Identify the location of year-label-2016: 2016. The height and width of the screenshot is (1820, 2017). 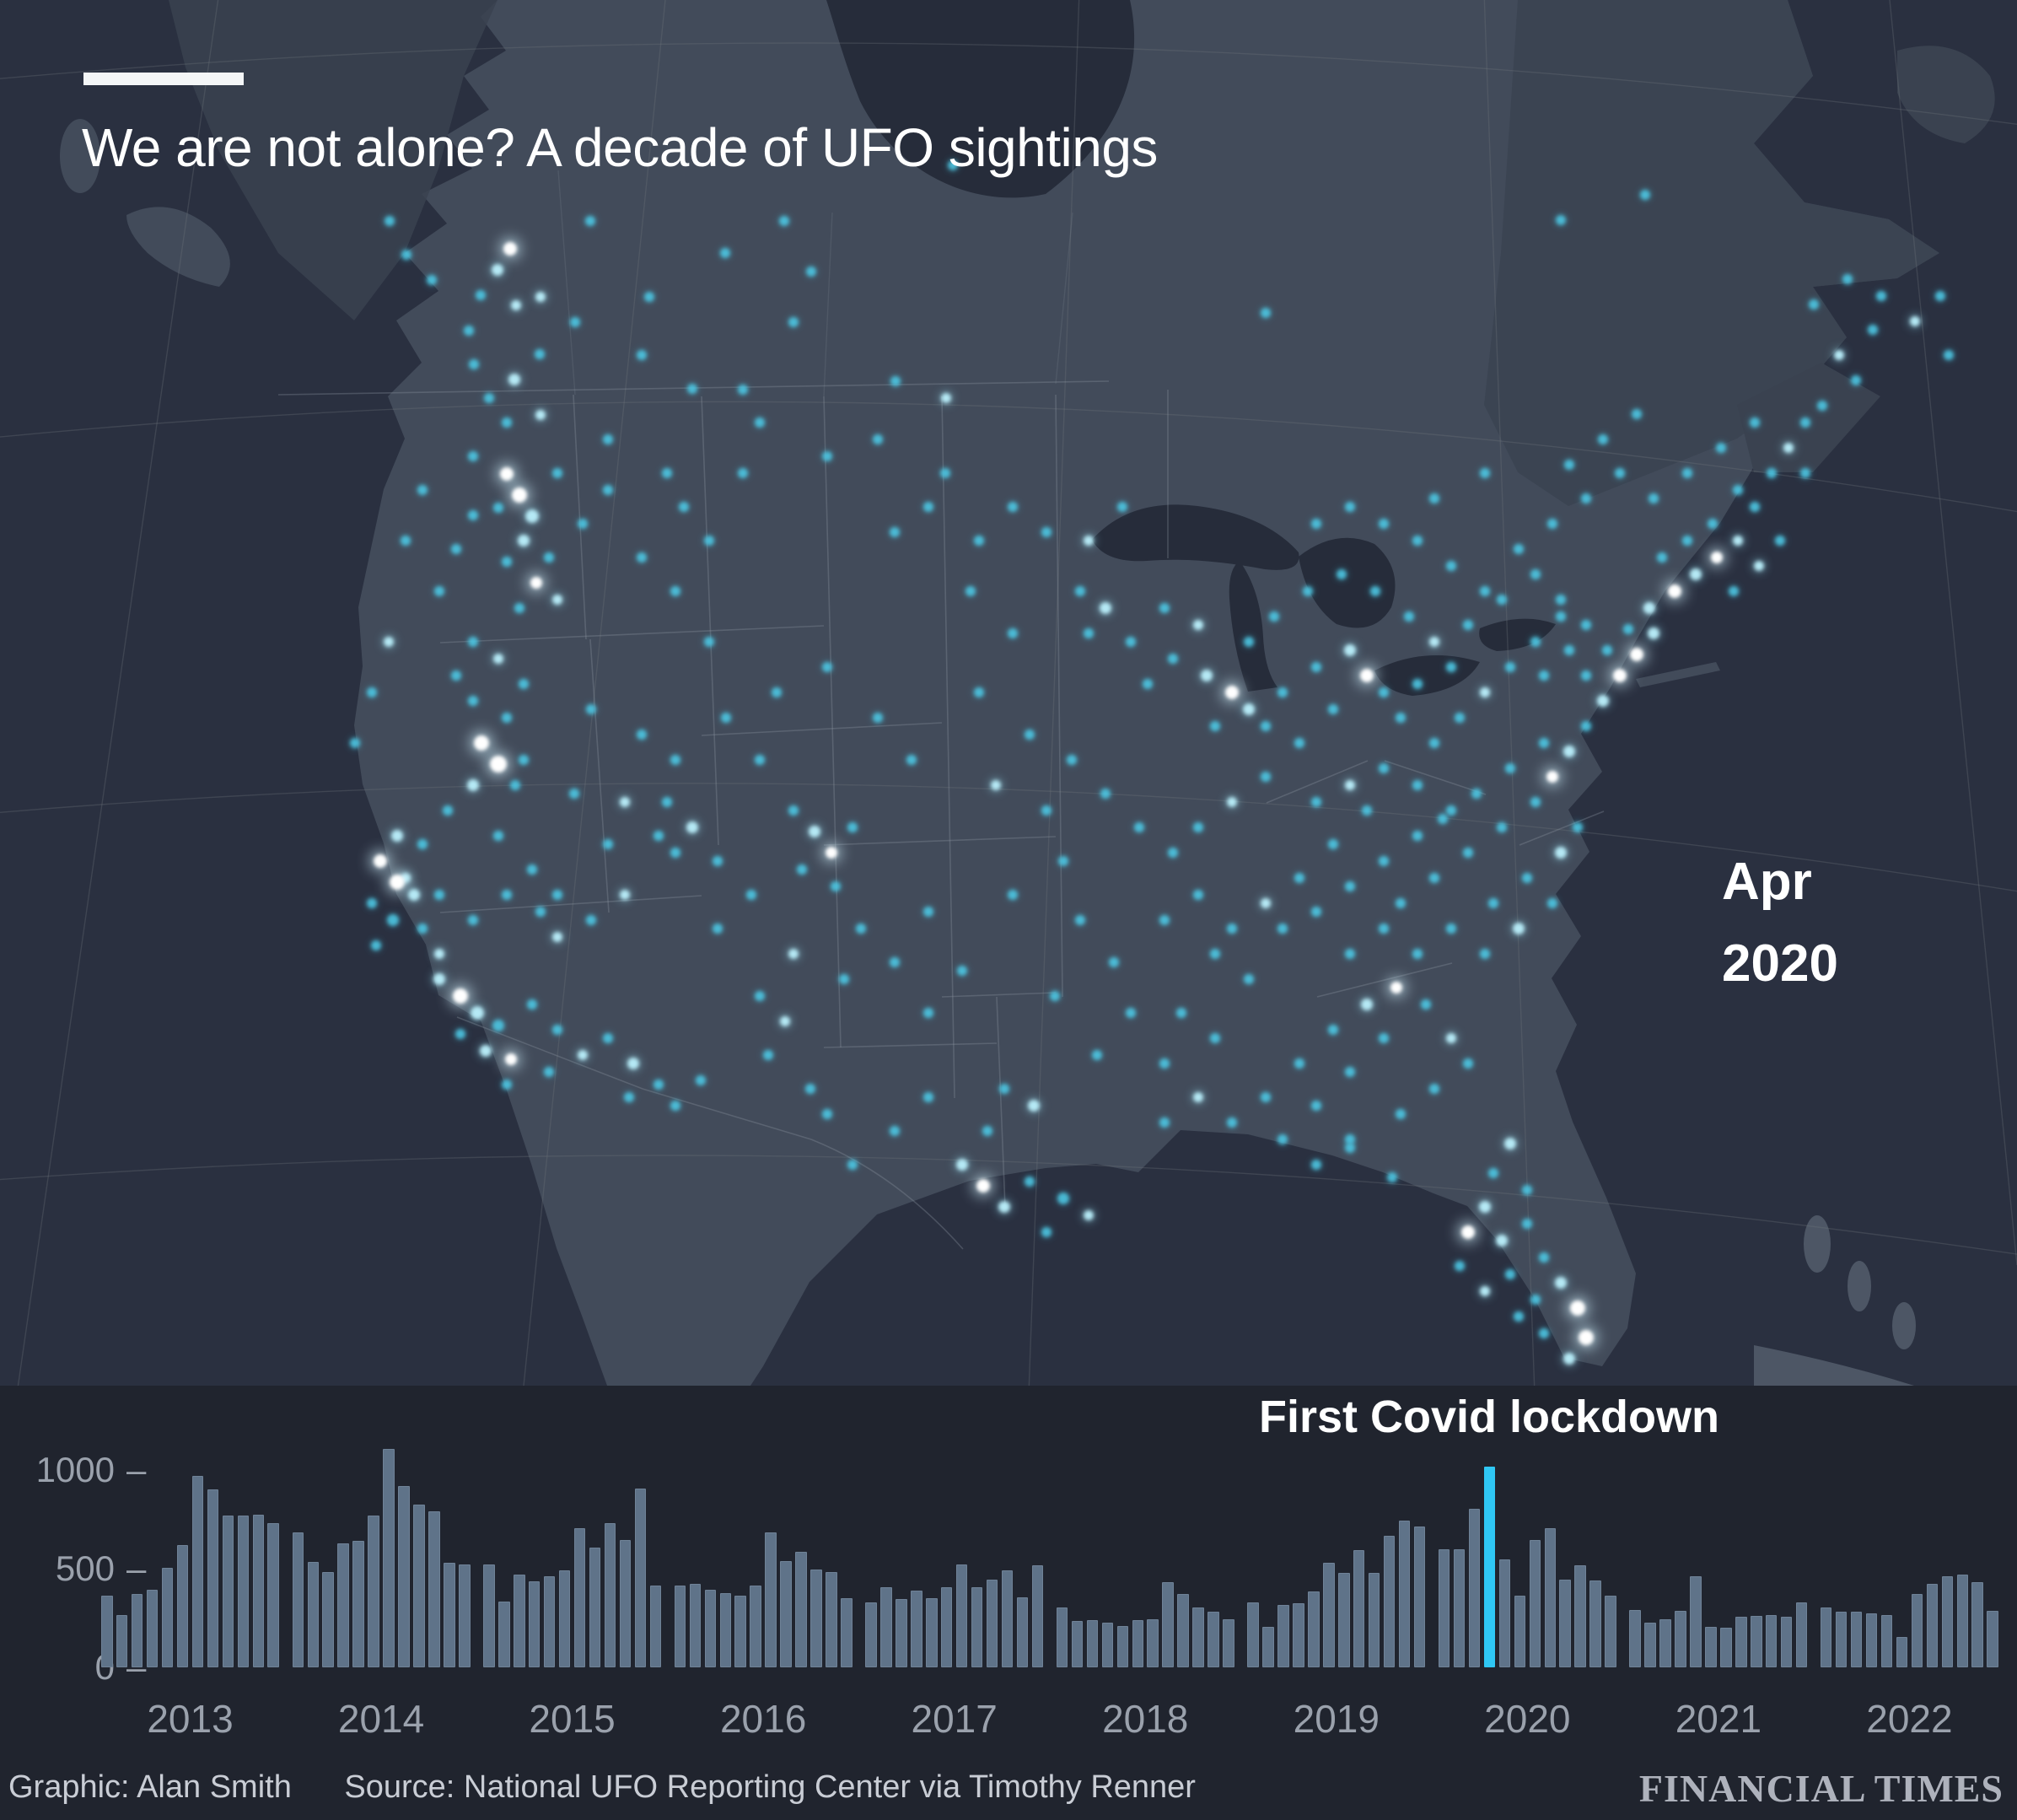
(763, 1719).